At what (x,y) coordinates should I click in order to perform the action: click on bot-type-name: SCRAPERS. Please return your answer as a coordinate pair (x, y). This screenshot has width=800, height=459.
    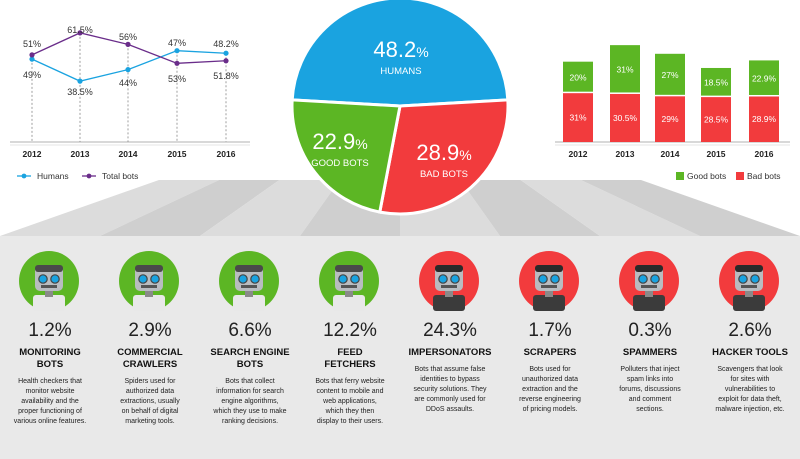
    Looking at the image, I should click on (550, 353).